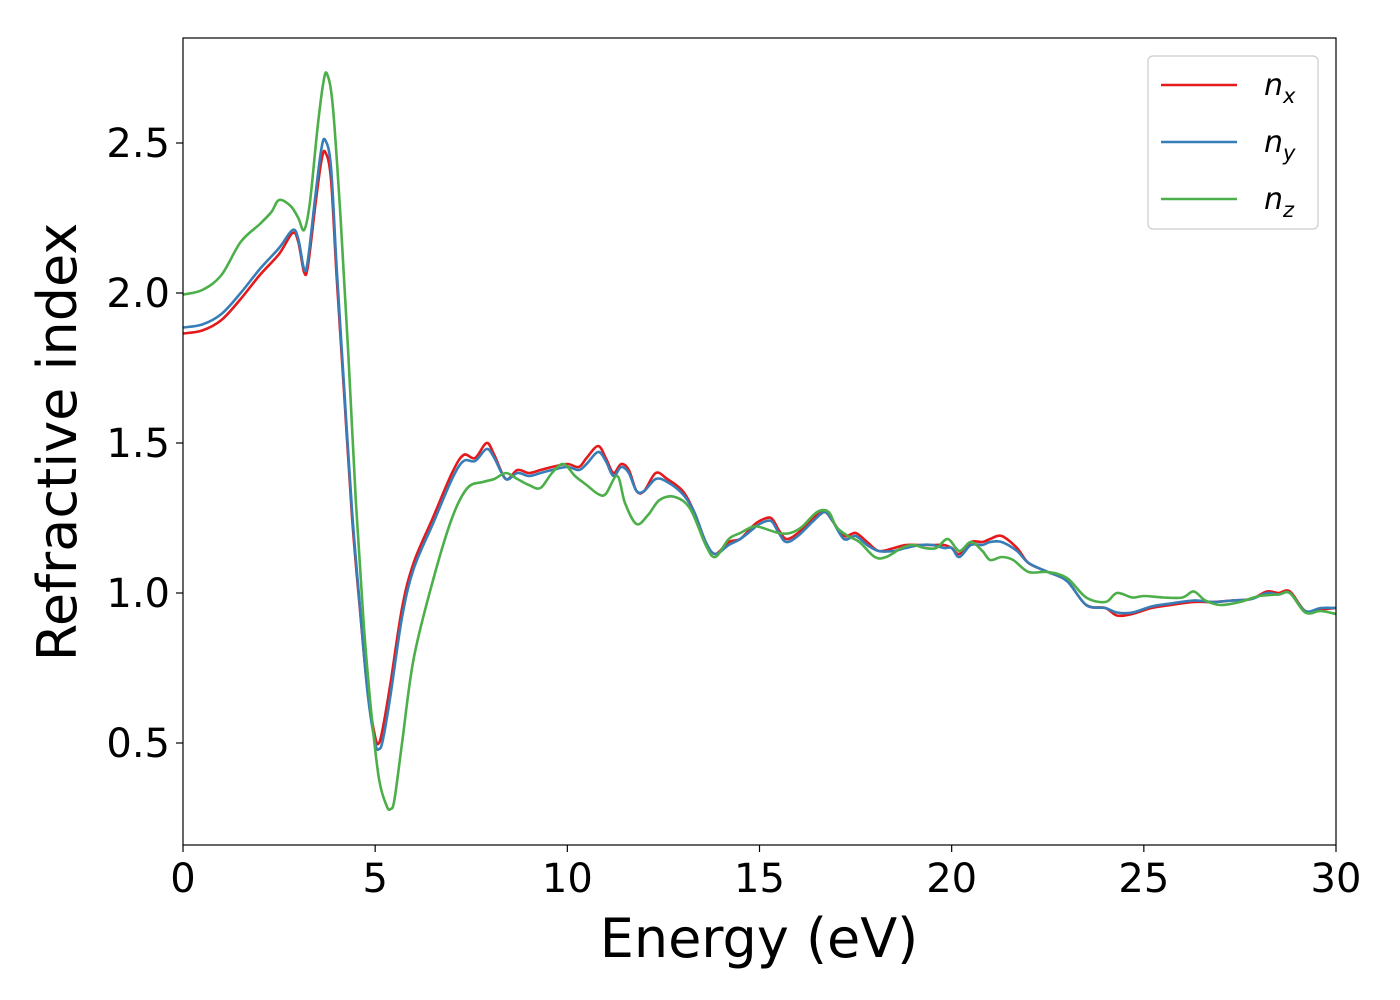 The width and height of the screenshot is (1400, 1000). I want to click on legend-label-ny: ny, so click(1280, 145).